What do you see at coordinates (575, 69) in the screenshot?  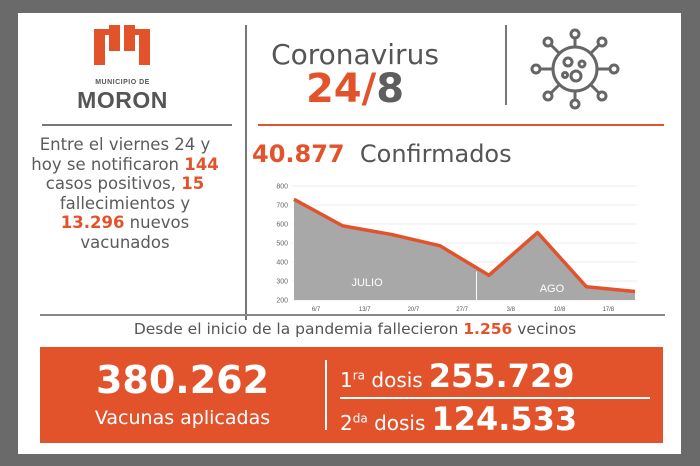 I see `virus-icon` at bounding box center [575, 69].